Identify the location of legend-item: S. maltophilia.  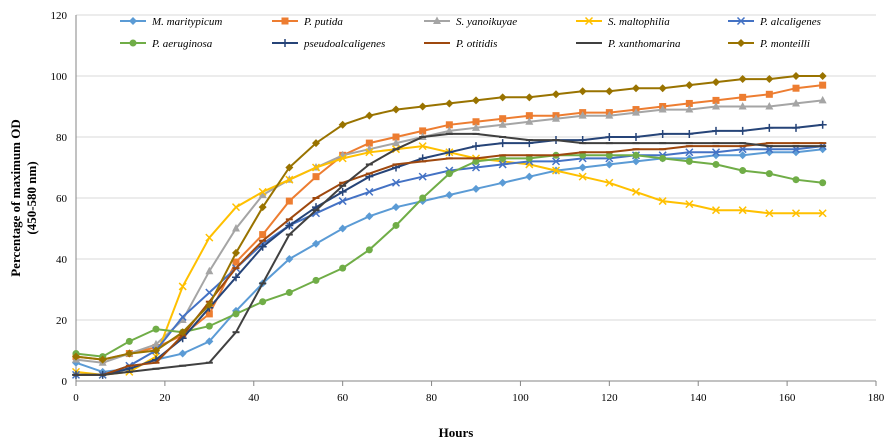
(623, 22).